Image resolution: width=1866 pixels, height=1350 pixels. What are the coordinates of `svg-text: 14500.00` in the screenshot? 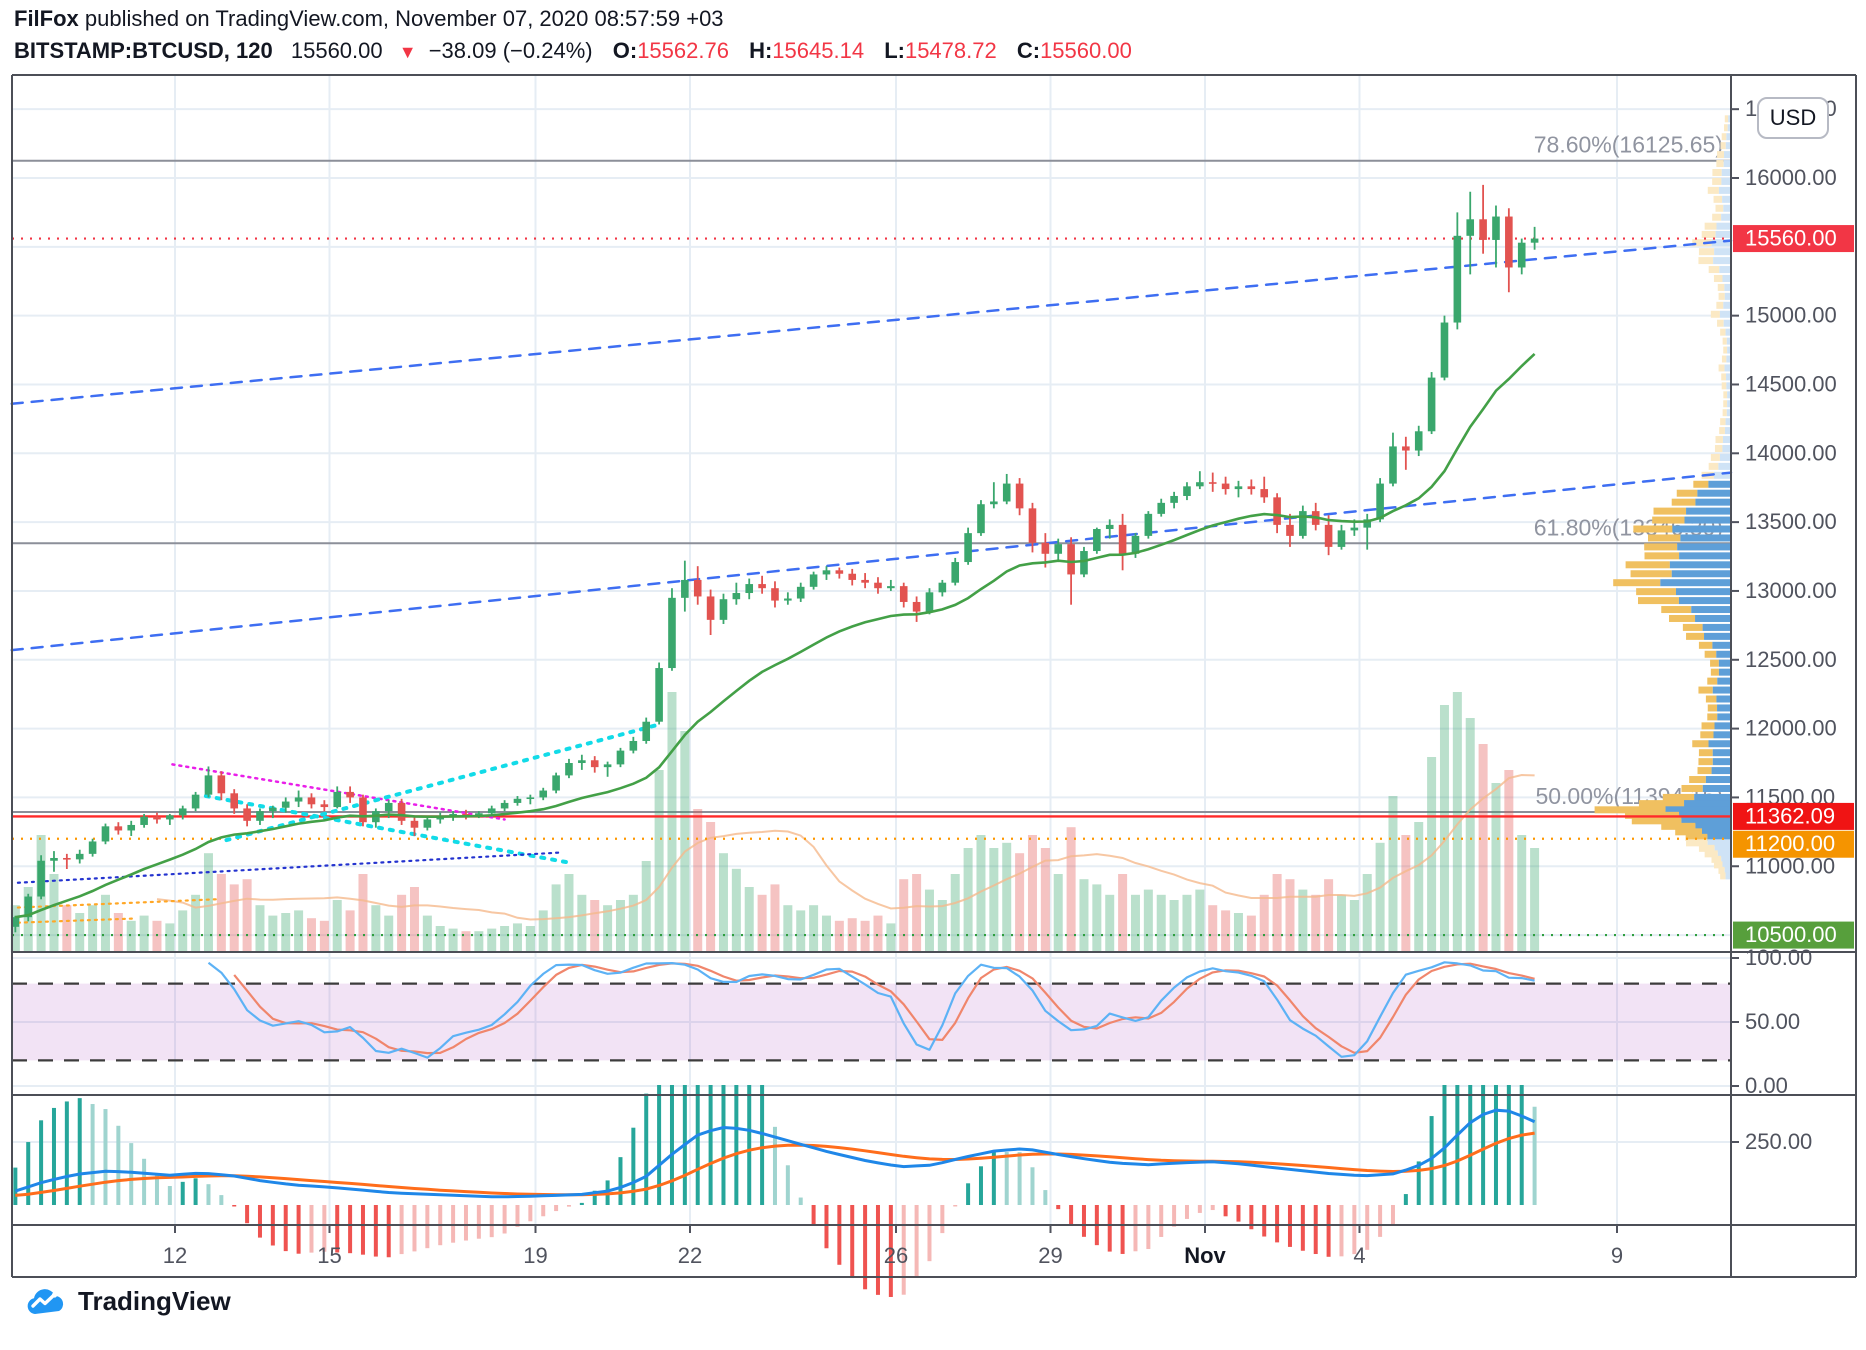 It's located at (1791, 383).